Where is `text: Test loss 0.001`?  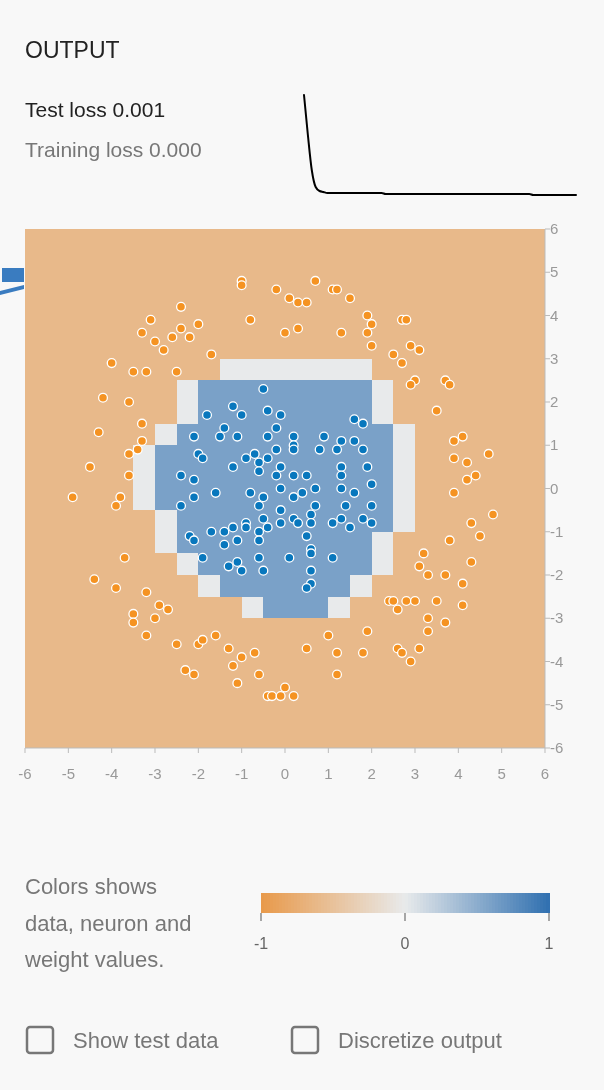 text: Test loss 0.001 is located at coordinates (95, 109).